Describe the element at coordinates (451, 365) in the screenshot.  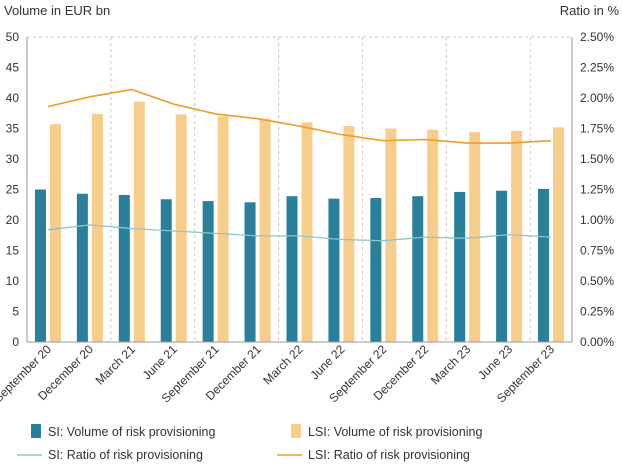
I see `x-tick-label: March 23` at that location.